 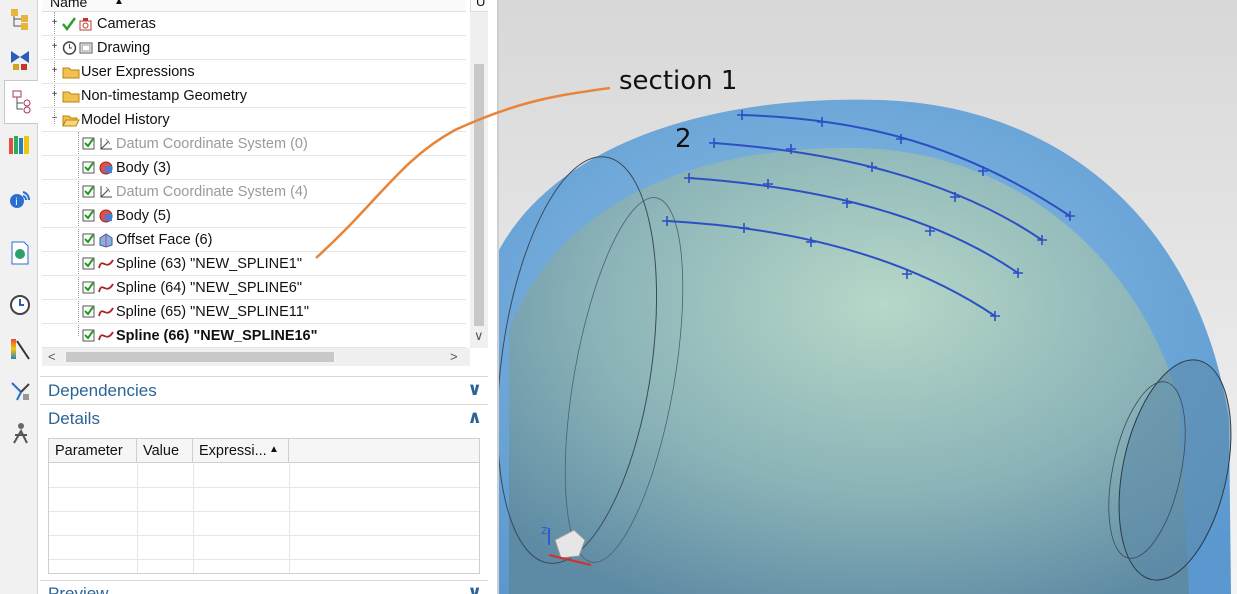 I want to click on scroll-down-icon: ∨, so click(x=479, y=335).